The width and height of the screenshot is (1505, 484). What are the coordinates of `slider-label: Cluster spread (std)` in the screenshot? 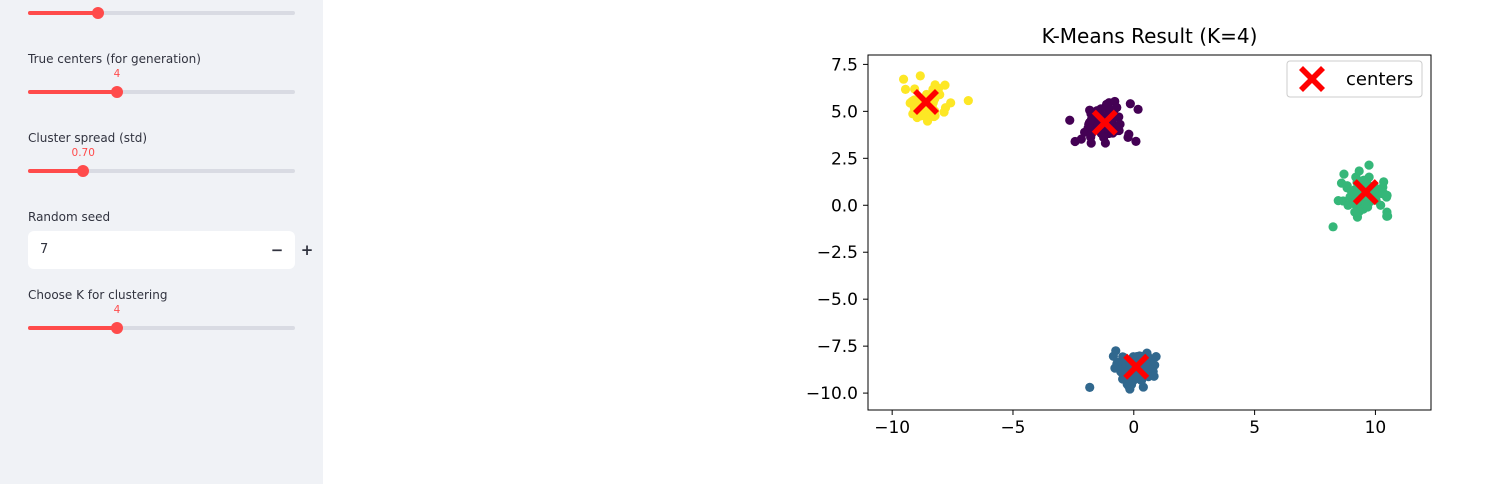 It's located at (88, 138).